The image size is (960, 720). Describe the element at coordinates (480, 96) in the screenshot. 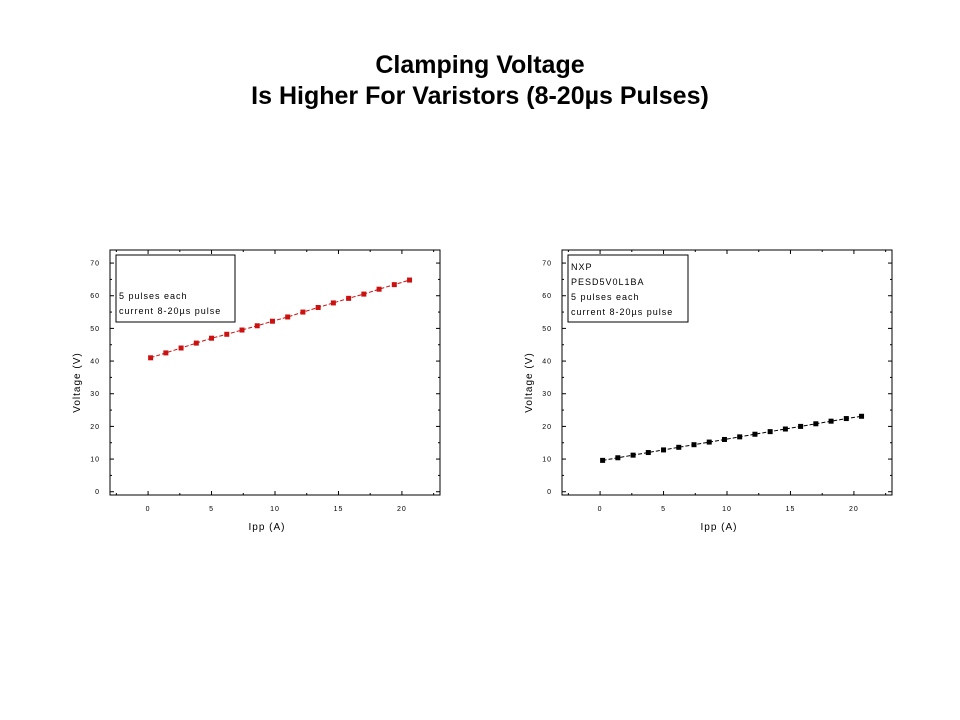

I see `slide-title-line-2: Is Higher For Varistors (8-20µs Pulses)` at that location.